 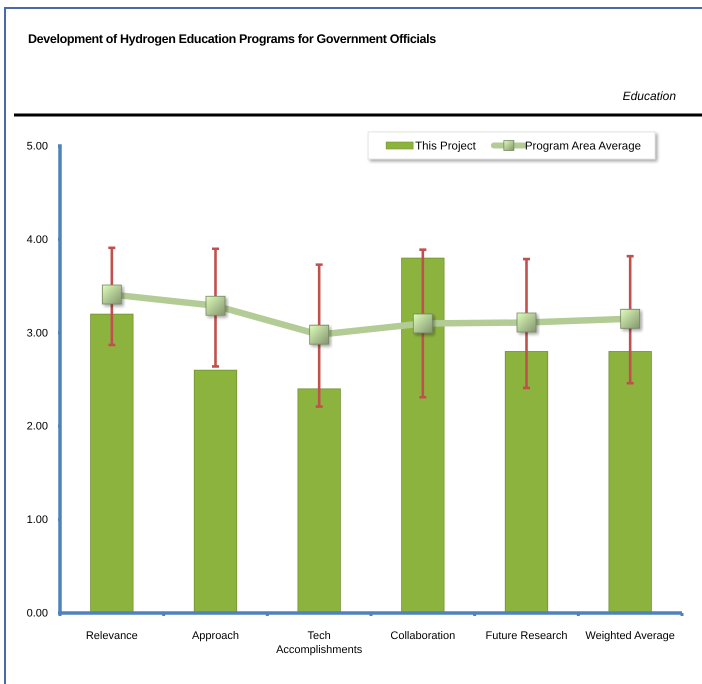 What do you see at coordinates (37, 614) in the screenshot?
I see `y-tick-label: 0.00` at bounding box center [37, 614].